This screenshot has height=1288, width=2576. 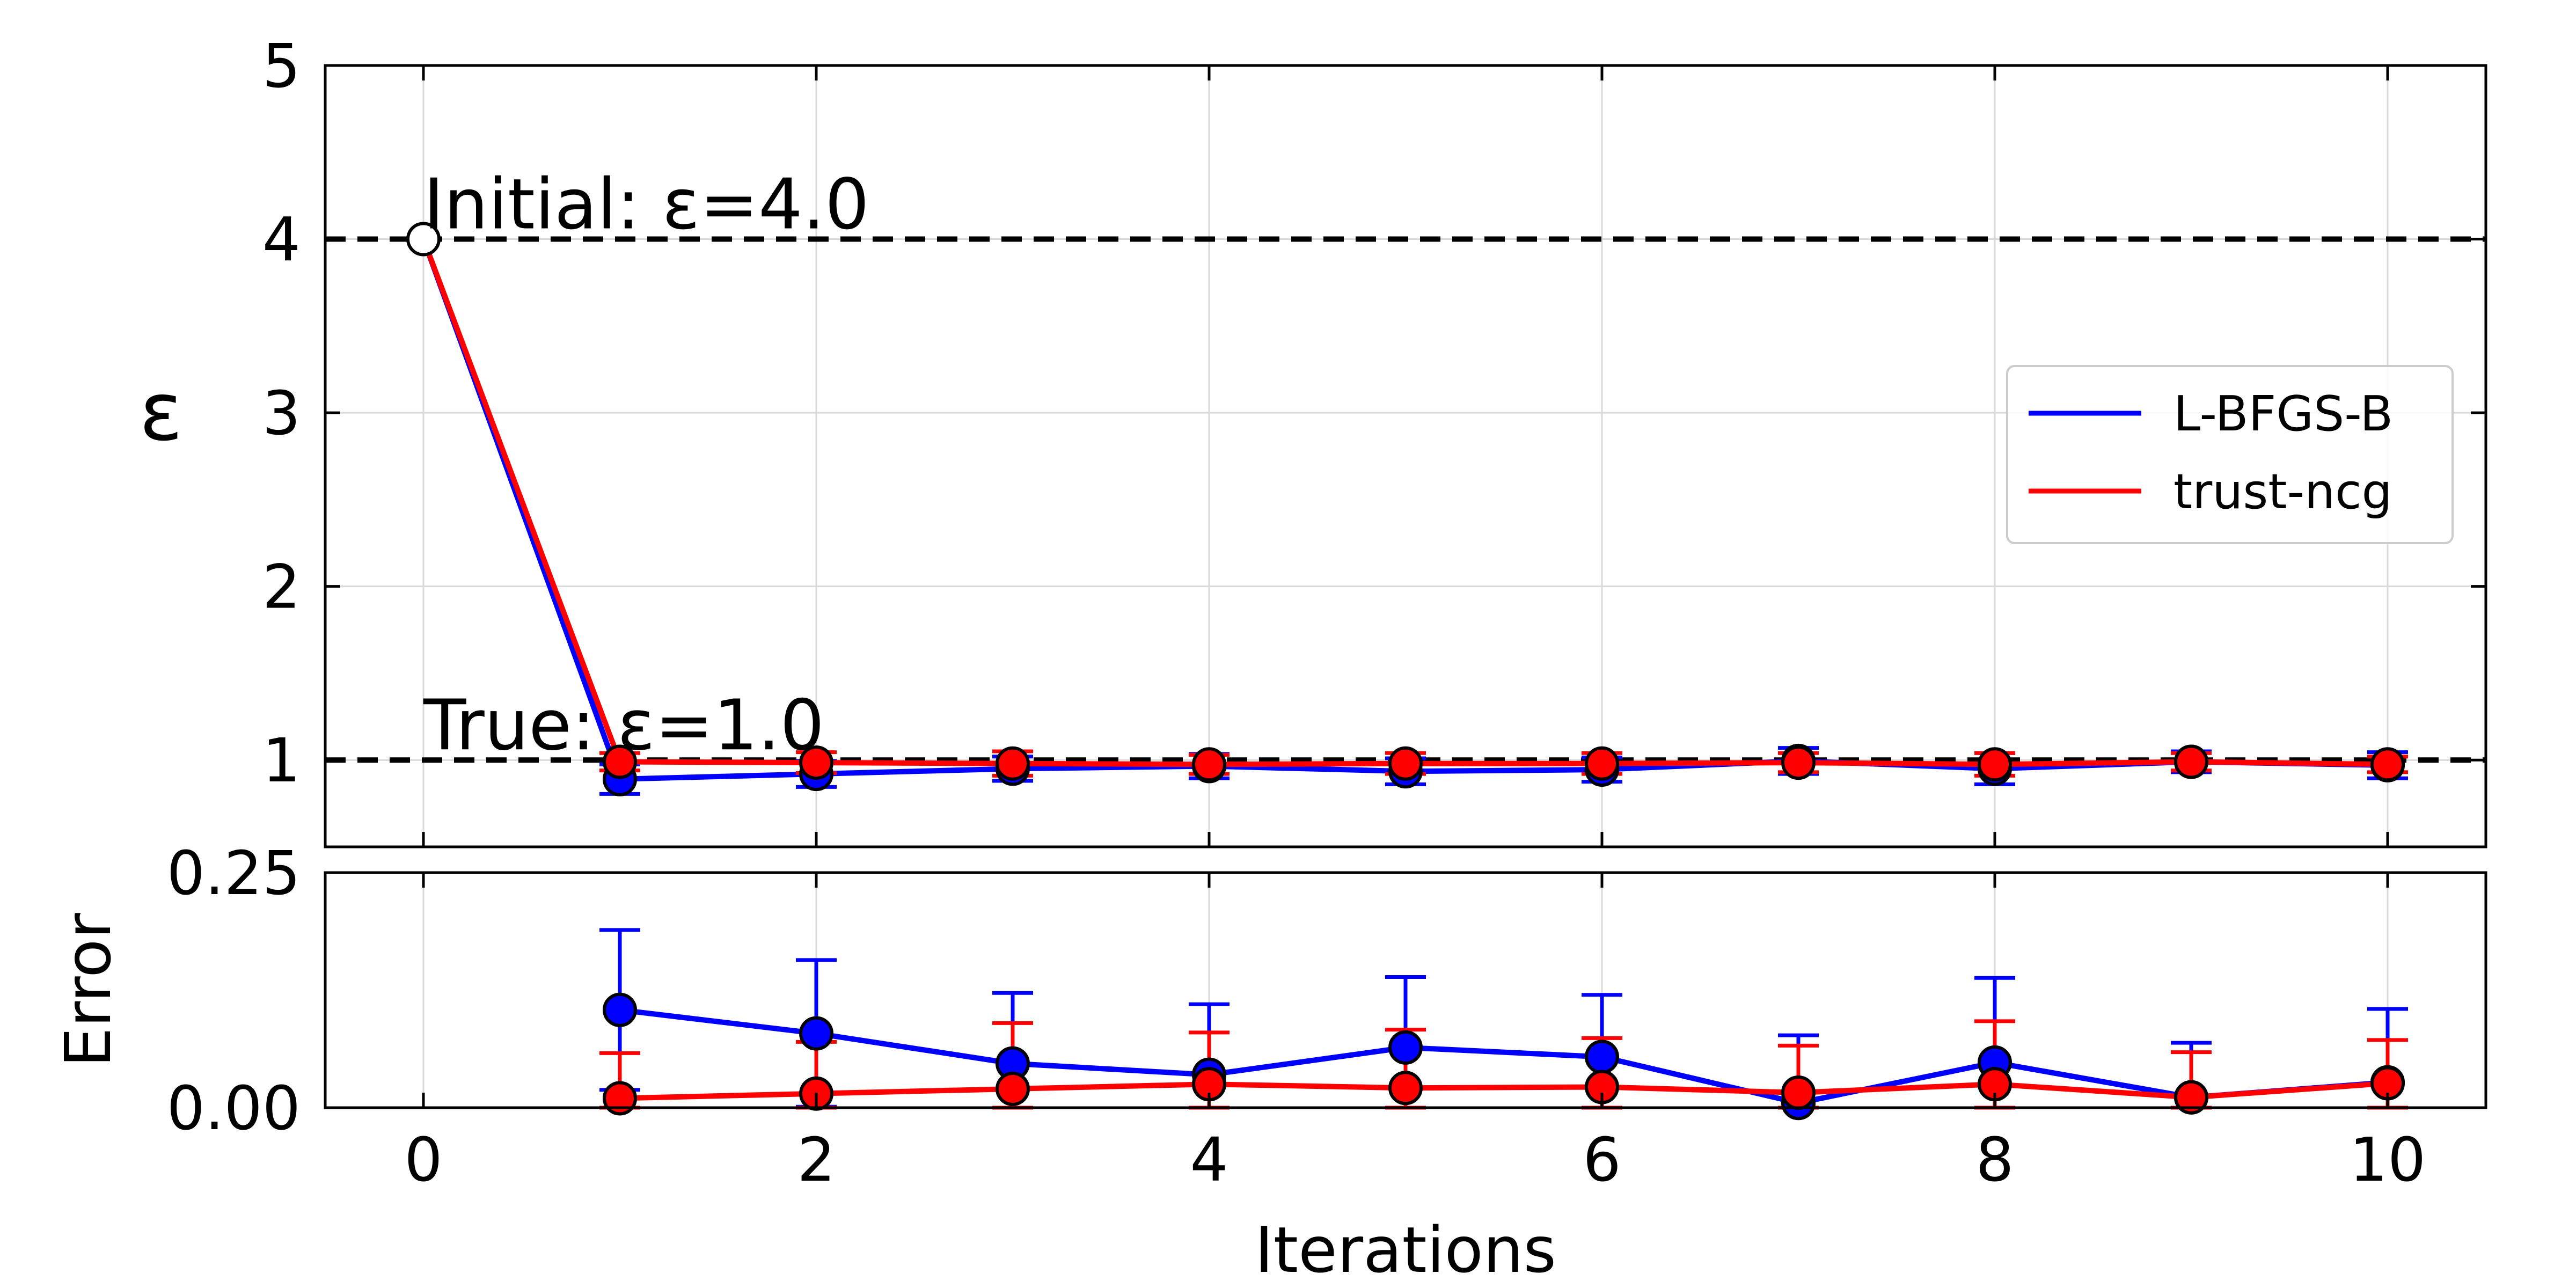 What do you see at coordinates (623, 725) in the screenshot?
I see `true-annotation: True: ε=1.0` at bounding box center [623, 725].